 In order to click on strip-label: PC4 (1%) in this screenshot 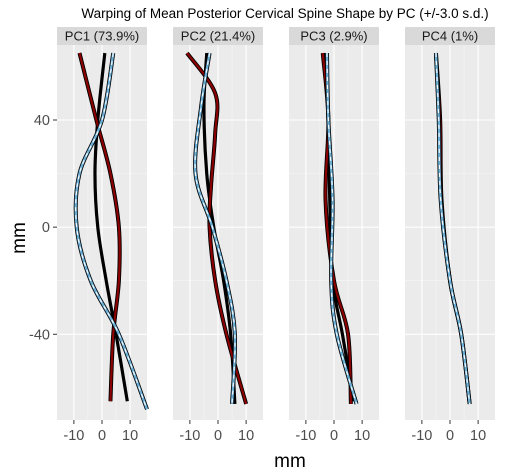, I will do `click(450, 36)`.